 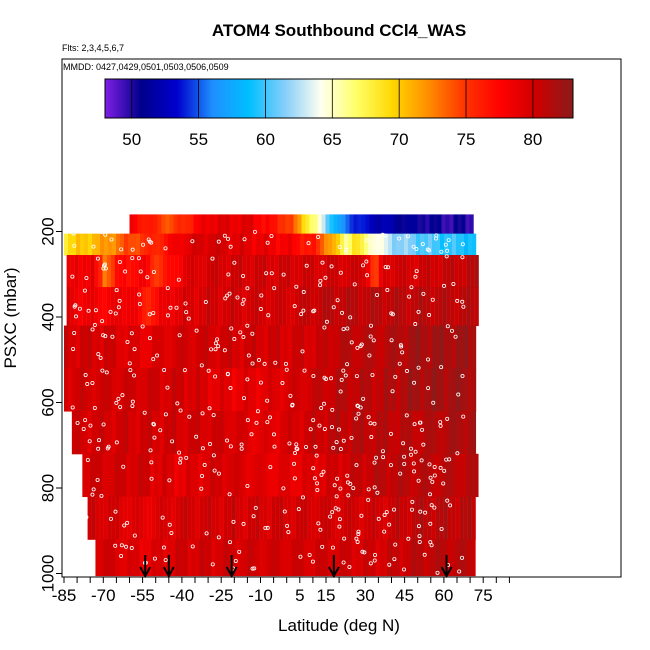 What do you see at coordinates (47, 317) in the screenshot?
I see `y-tick-label: 400` at bounding box center [47, 317].